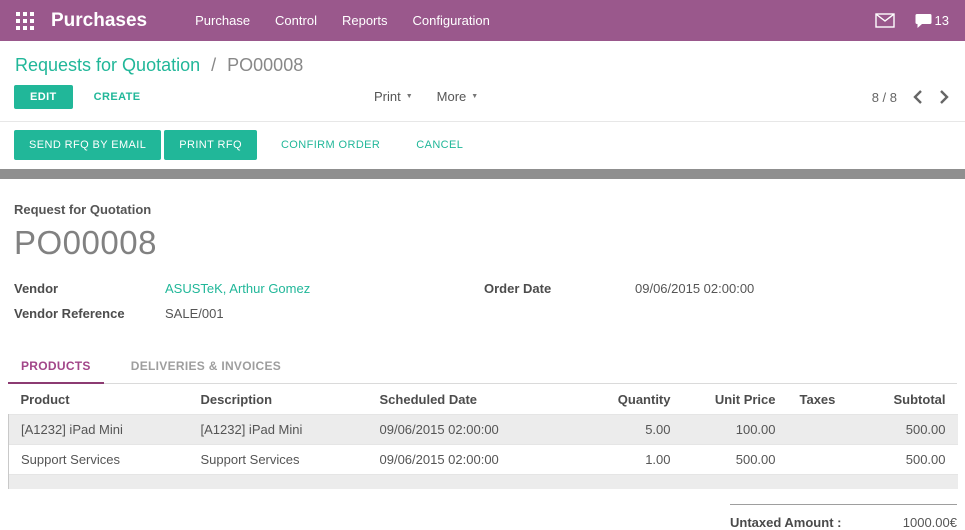 This screenshot has width=965, height=530. I want to click on action-dropdowns: Print ▼ More ▼, so click(426, 96).